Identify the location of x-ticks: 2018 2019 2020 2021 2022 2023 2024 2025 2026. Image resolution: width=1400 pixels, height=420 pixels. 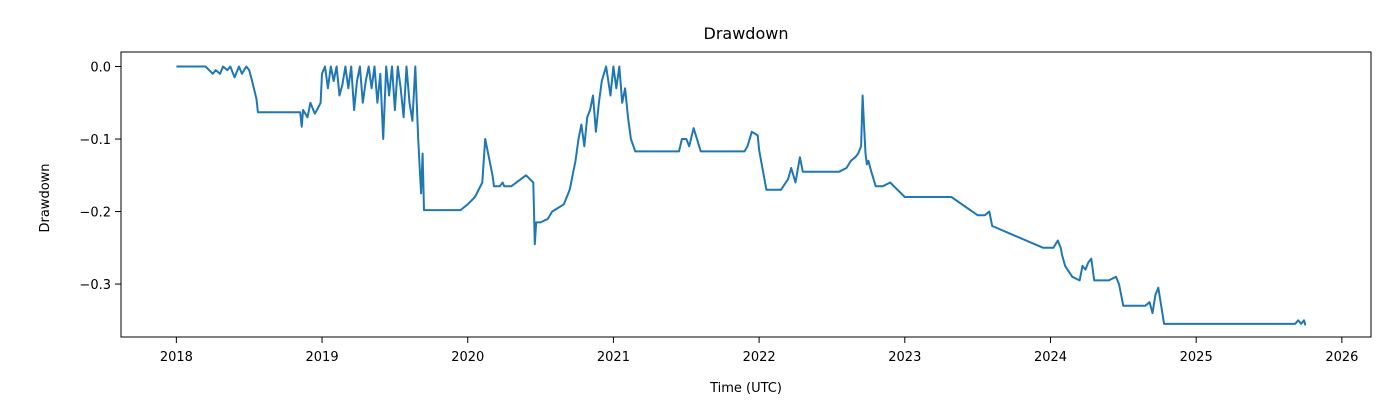
(759, 351).